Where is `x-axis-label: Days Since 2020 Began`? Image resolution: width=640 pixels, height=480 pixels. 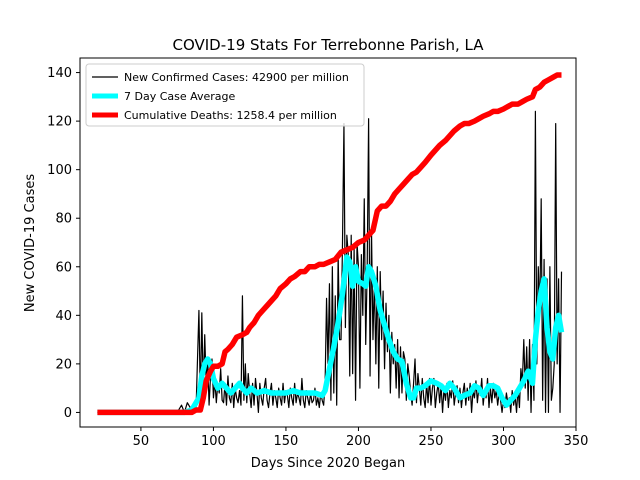 x-axis-label: Days Since 2020 Began is located at coordinates (328, 463).